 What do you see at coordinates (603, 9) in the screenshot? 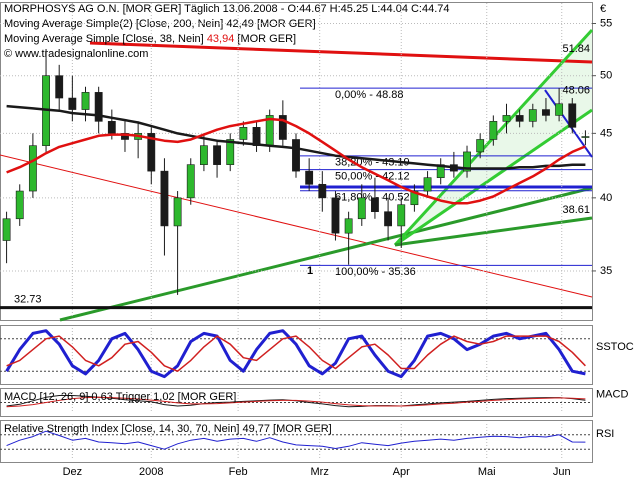
I see `unit: €` at bounding box center [603, 9].